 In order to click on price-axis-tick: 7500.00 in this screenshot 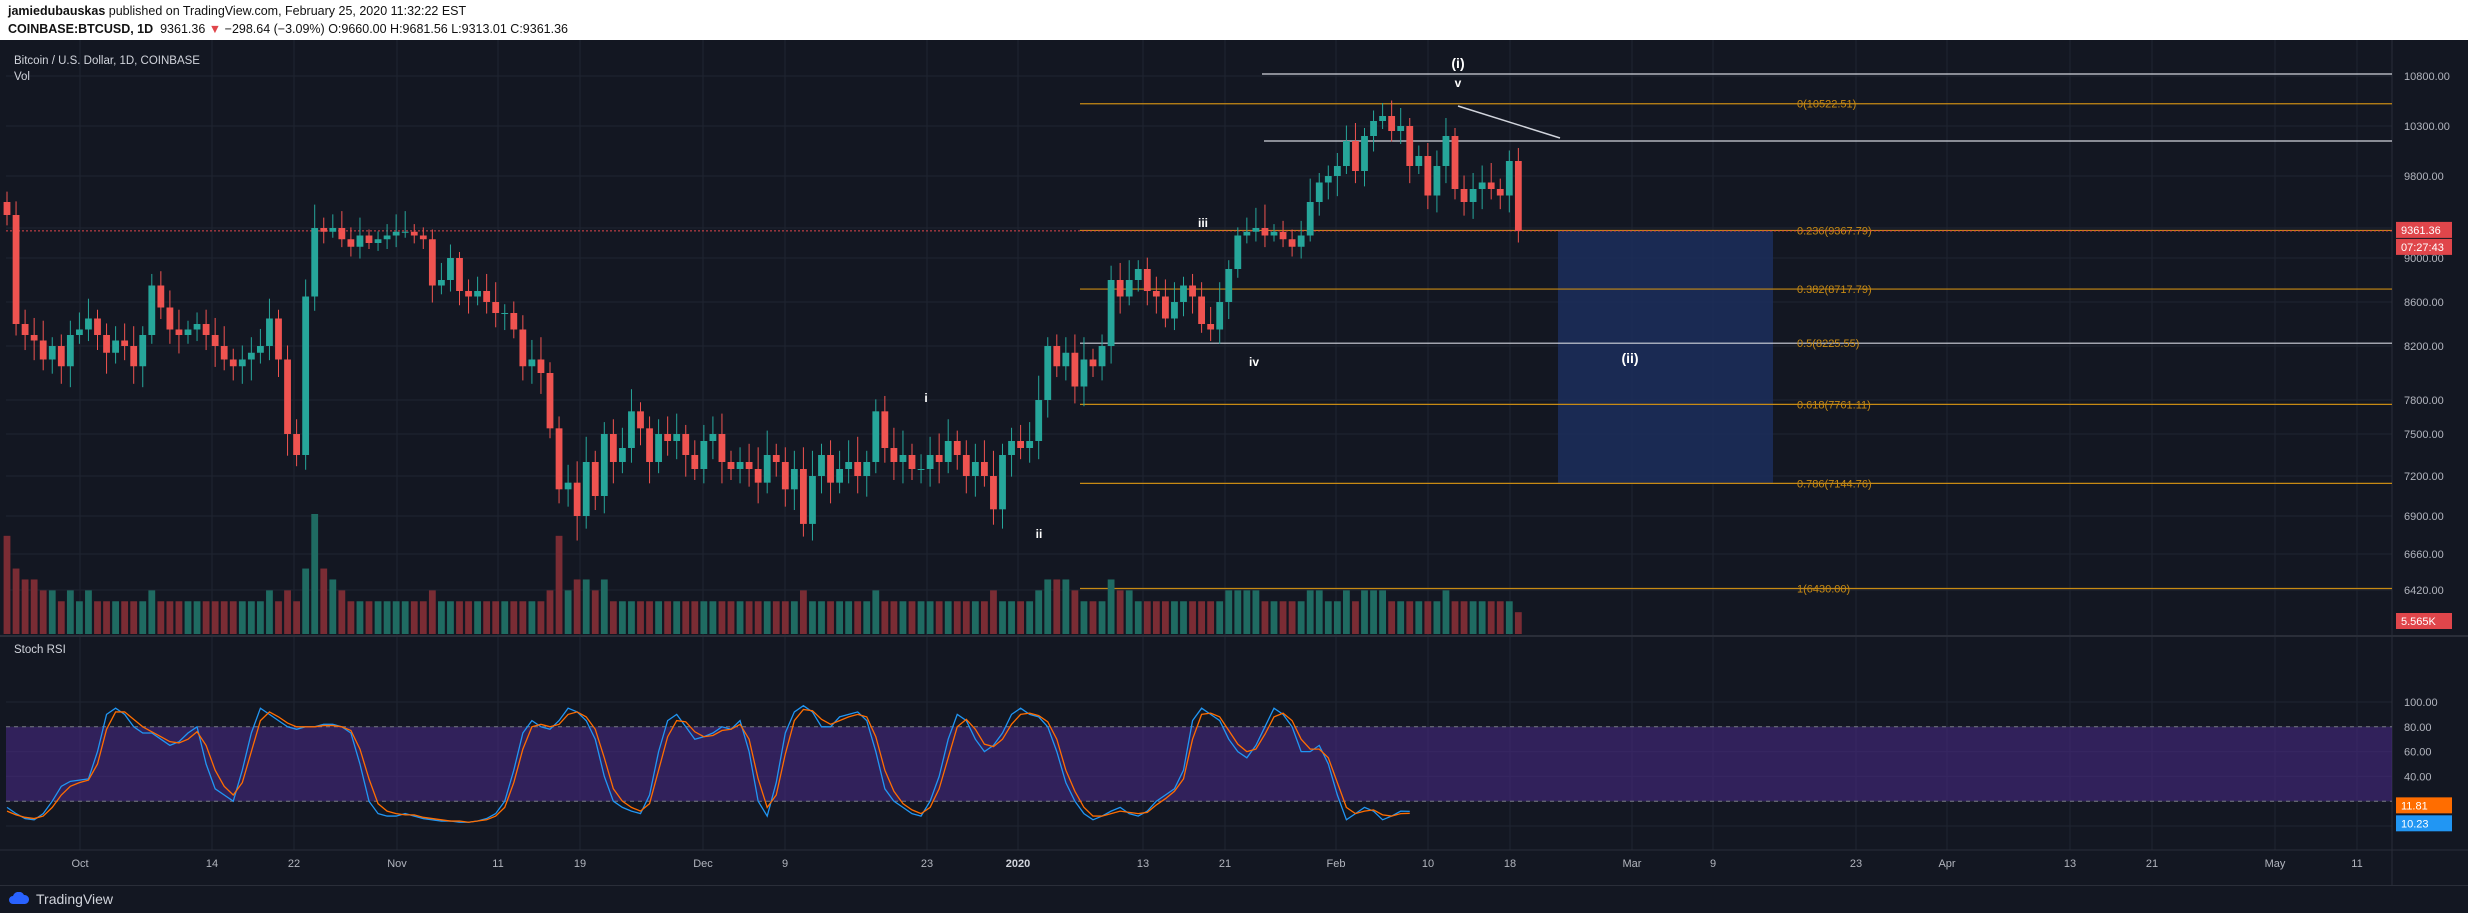, I will do `click(2424, 435)`.